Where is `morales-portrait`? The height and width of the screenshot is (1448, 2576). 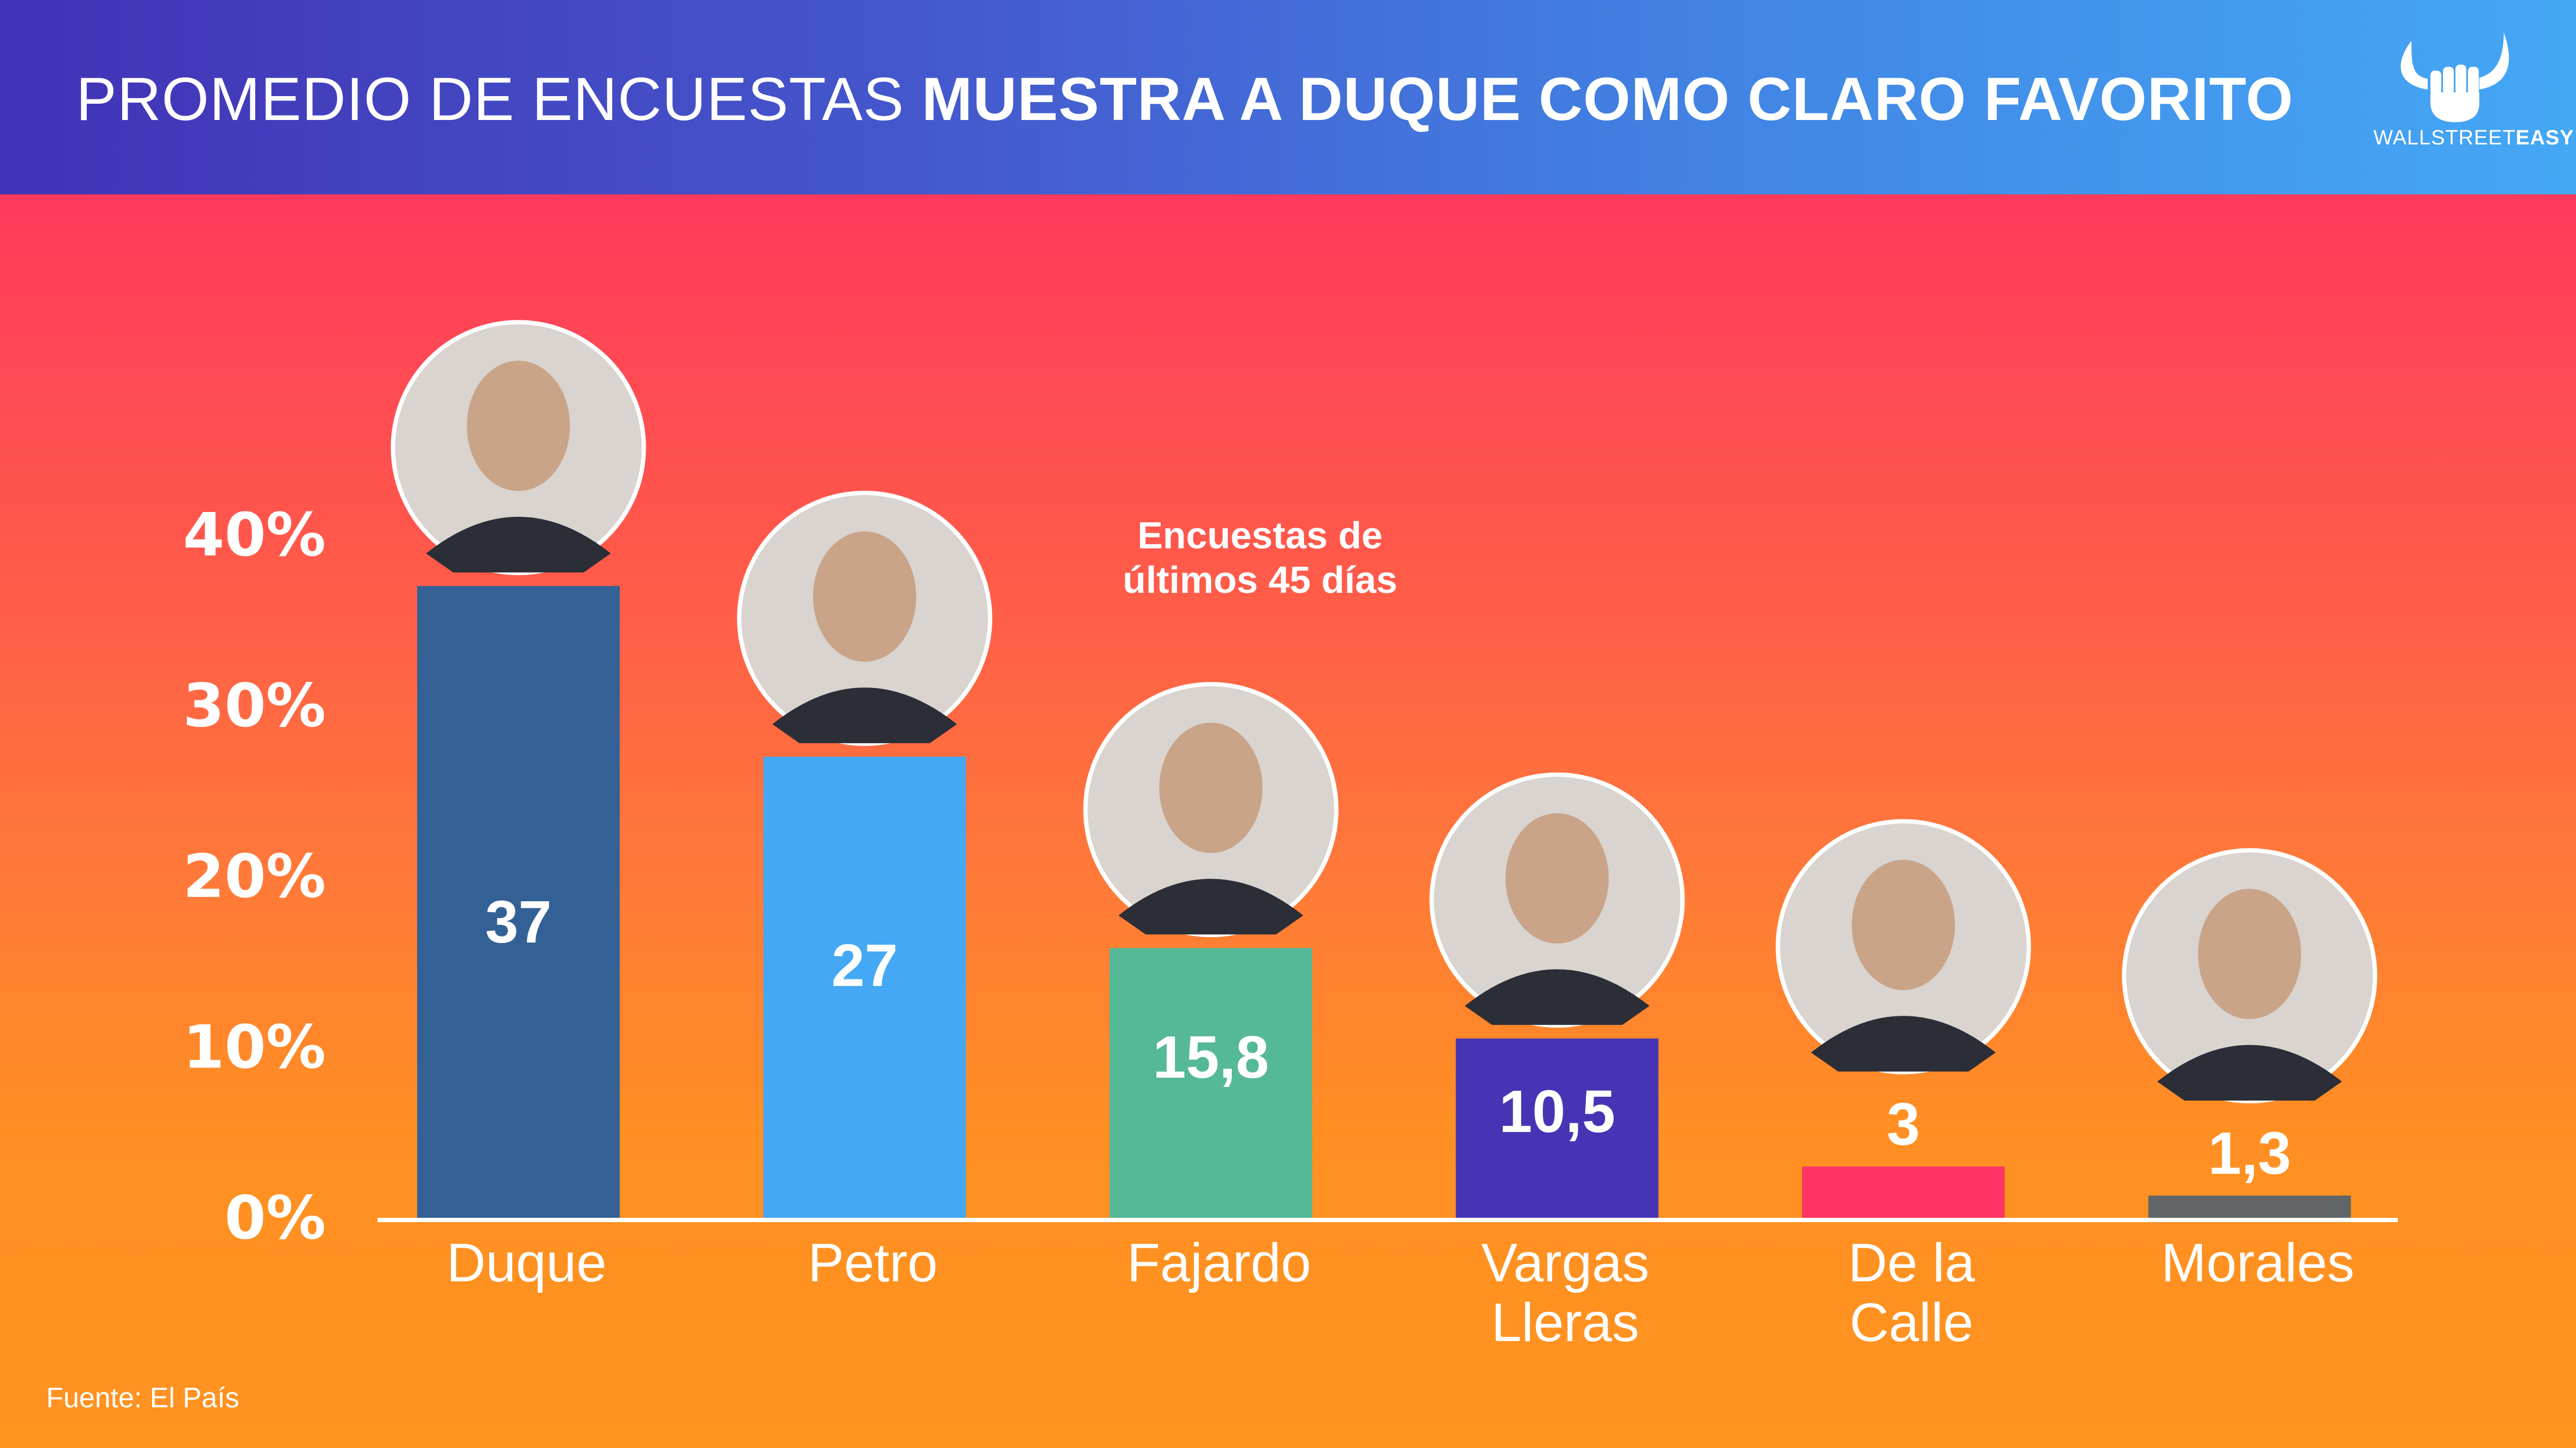
morales-portrait is located at coordinates (2249, 976).